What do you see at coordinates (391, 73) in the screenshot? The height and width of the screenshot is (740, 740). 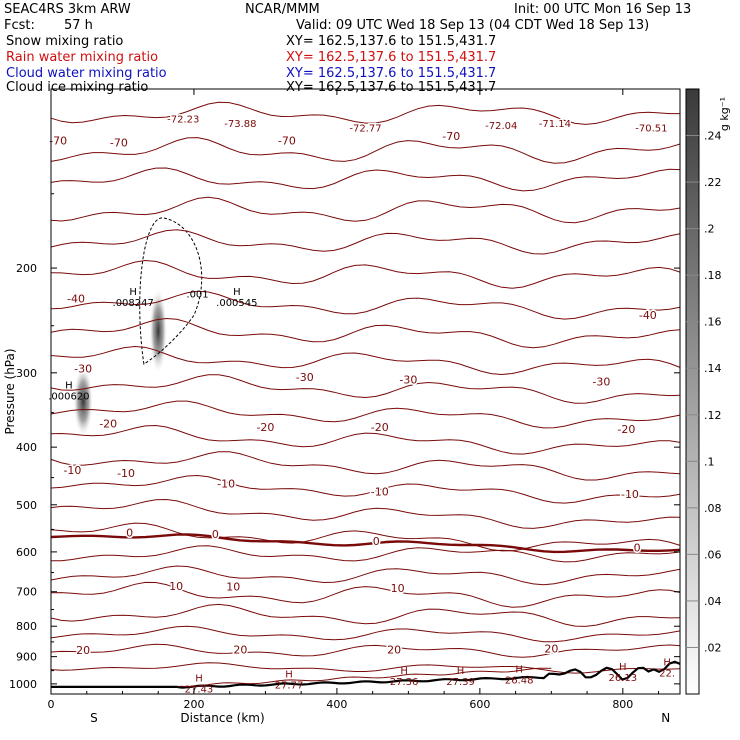 I see `field-xy-cloud-water: XY= 162.5,137.6 to 151.5,431.7` at bounding box center [391, 73].